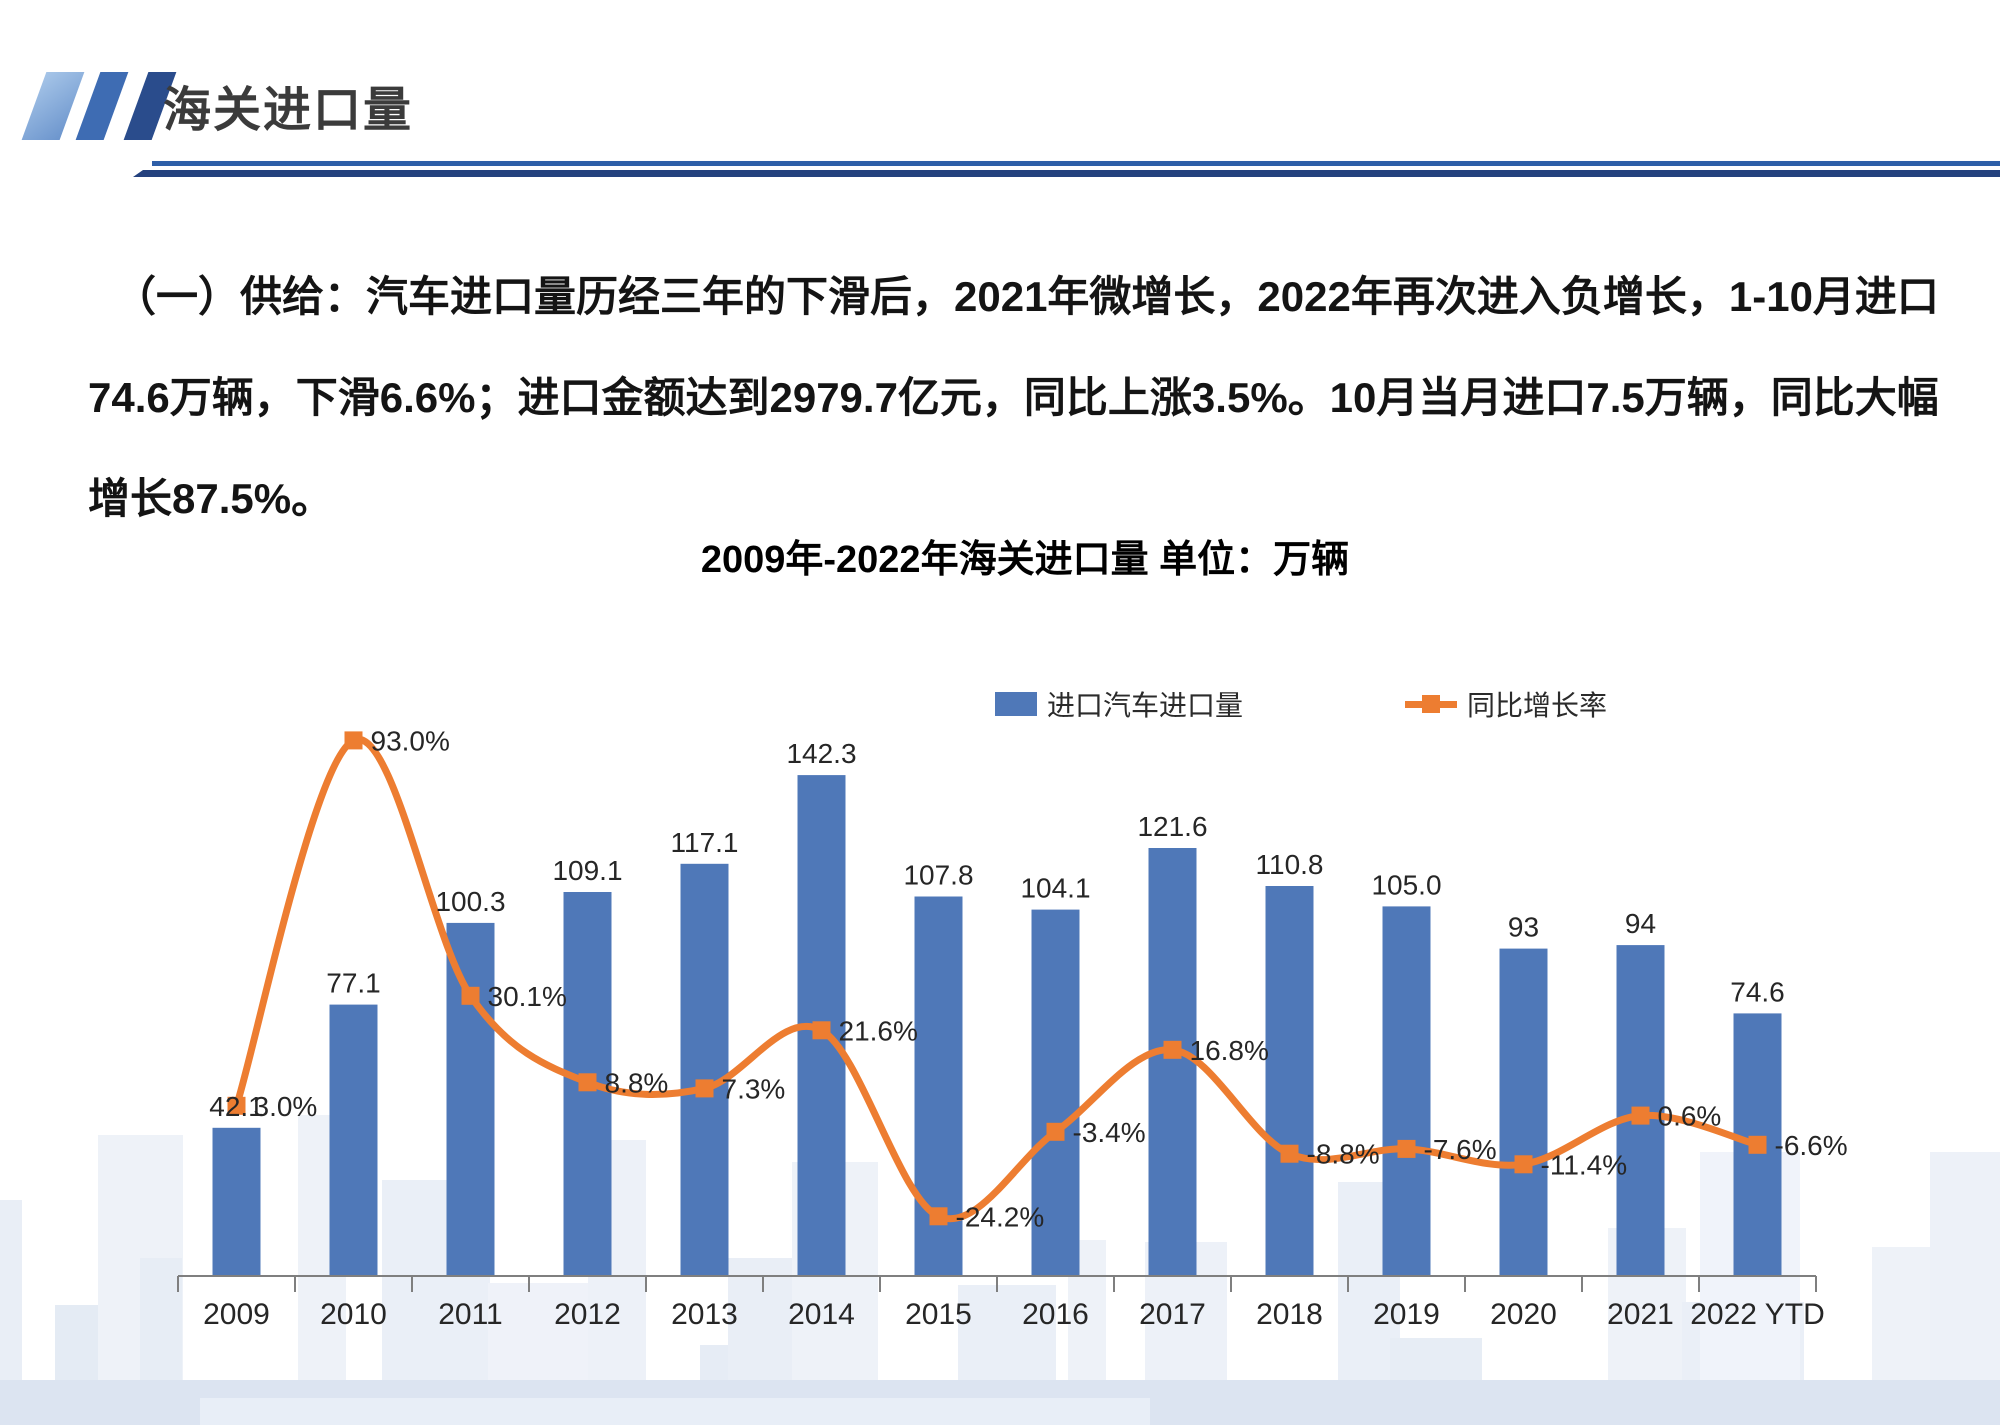 The height and width of the screenshot is (1425, 2000). I want to click on bar-label-2016: 104.1, so click(1055, 888).